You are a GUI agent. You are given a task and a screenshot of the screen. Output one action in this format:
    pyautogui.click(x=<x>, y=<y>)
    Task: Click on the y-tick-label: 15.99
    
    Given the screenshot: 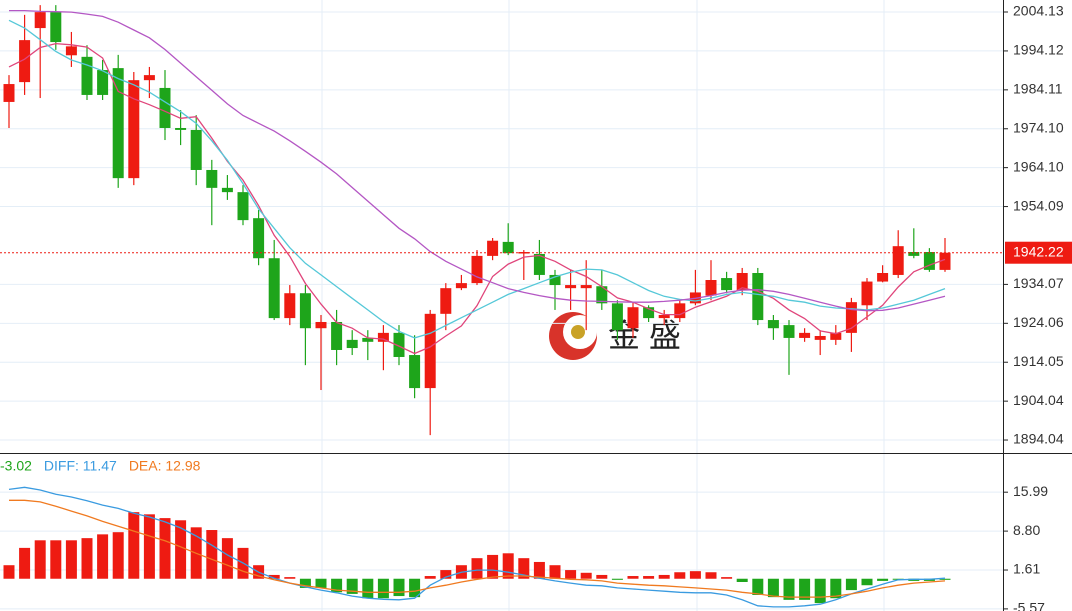 What is the action you would take?
    pyautogui.click(x=1030, y=491)
    